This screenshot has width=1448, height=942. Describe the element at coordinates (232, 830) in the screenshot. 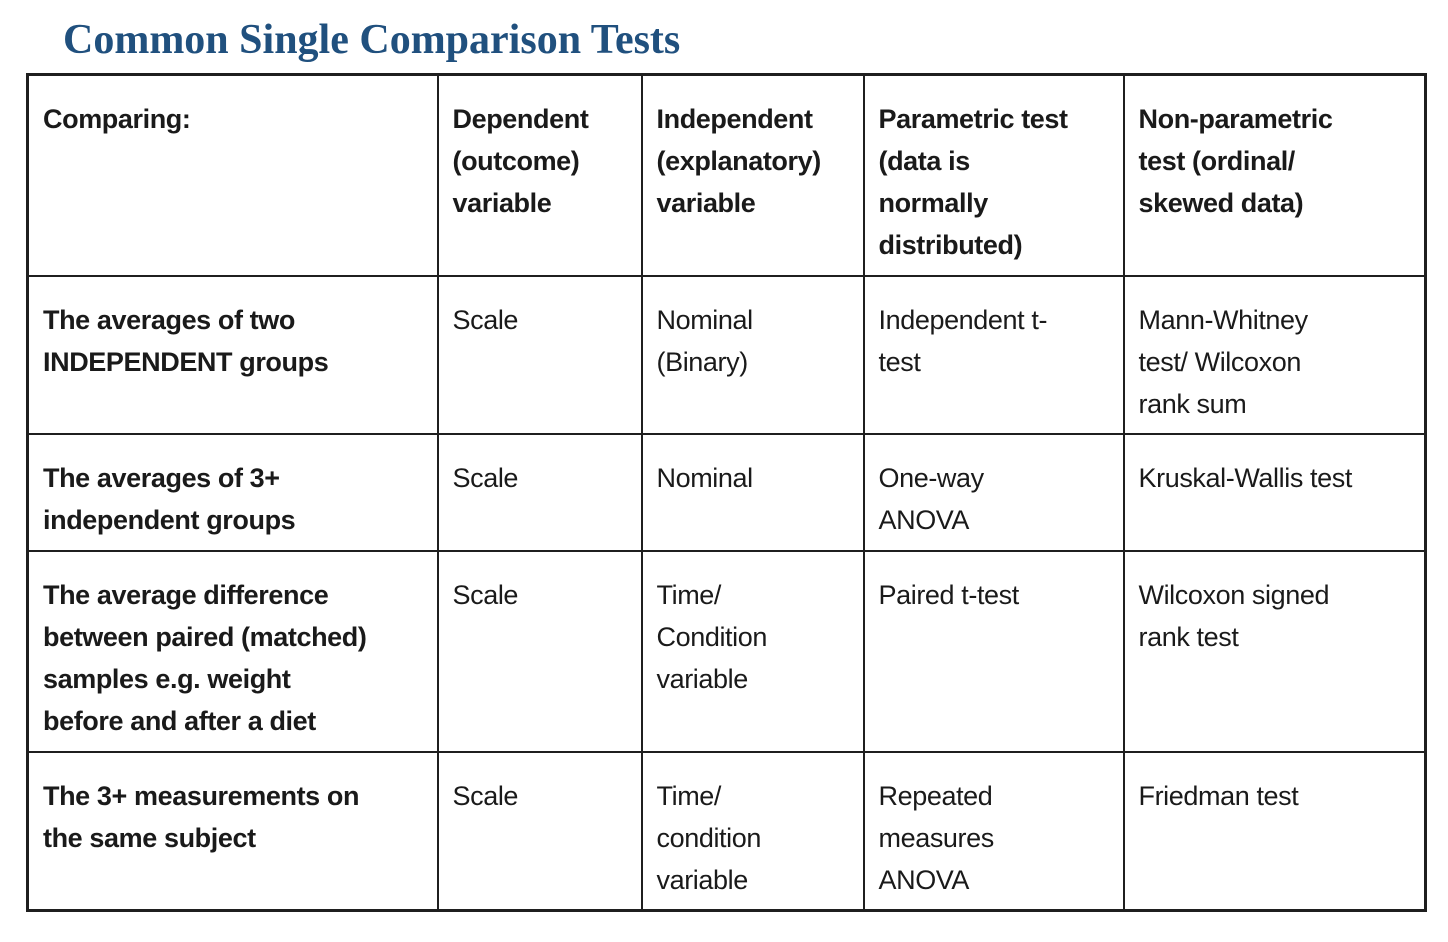

I see `cell-comparing: The 3+ measurements on the same subject` at that location.